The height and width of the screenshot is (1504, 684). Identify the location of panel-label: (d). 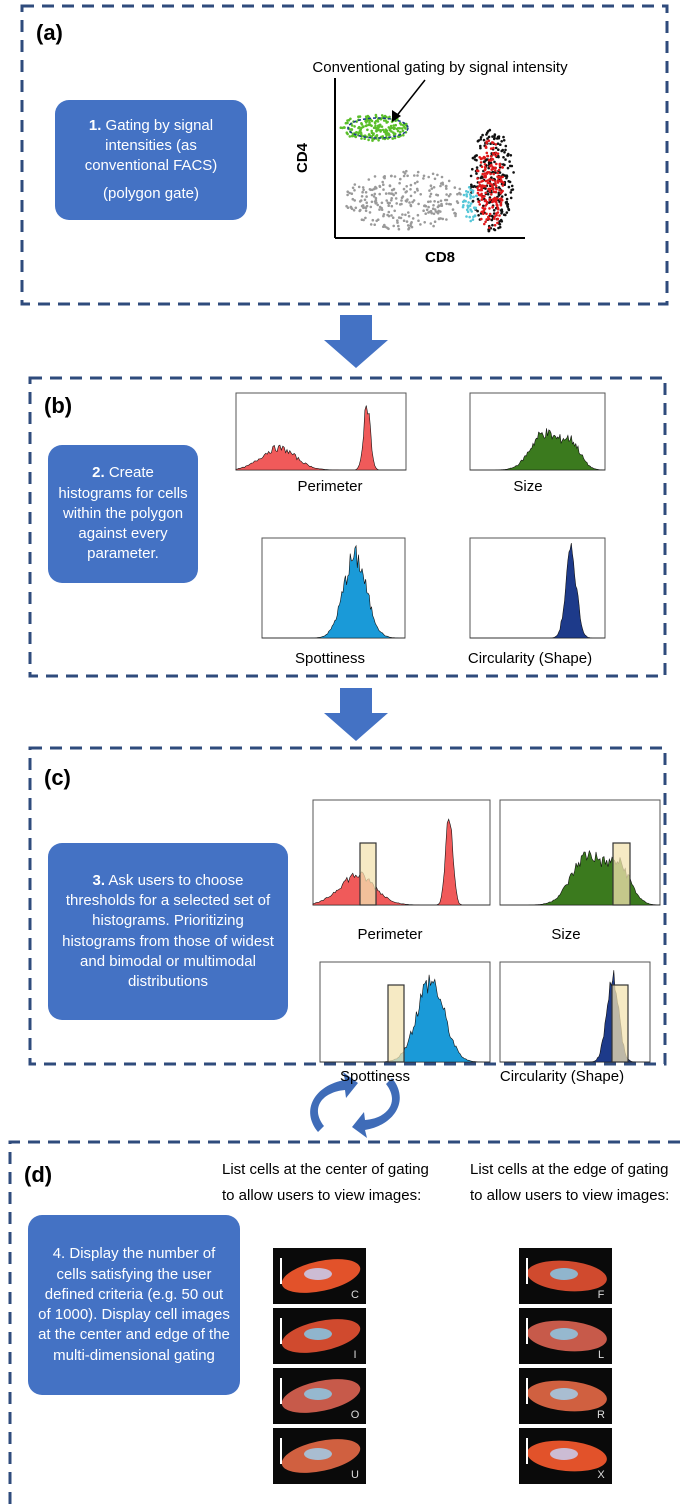
(38, 1174).